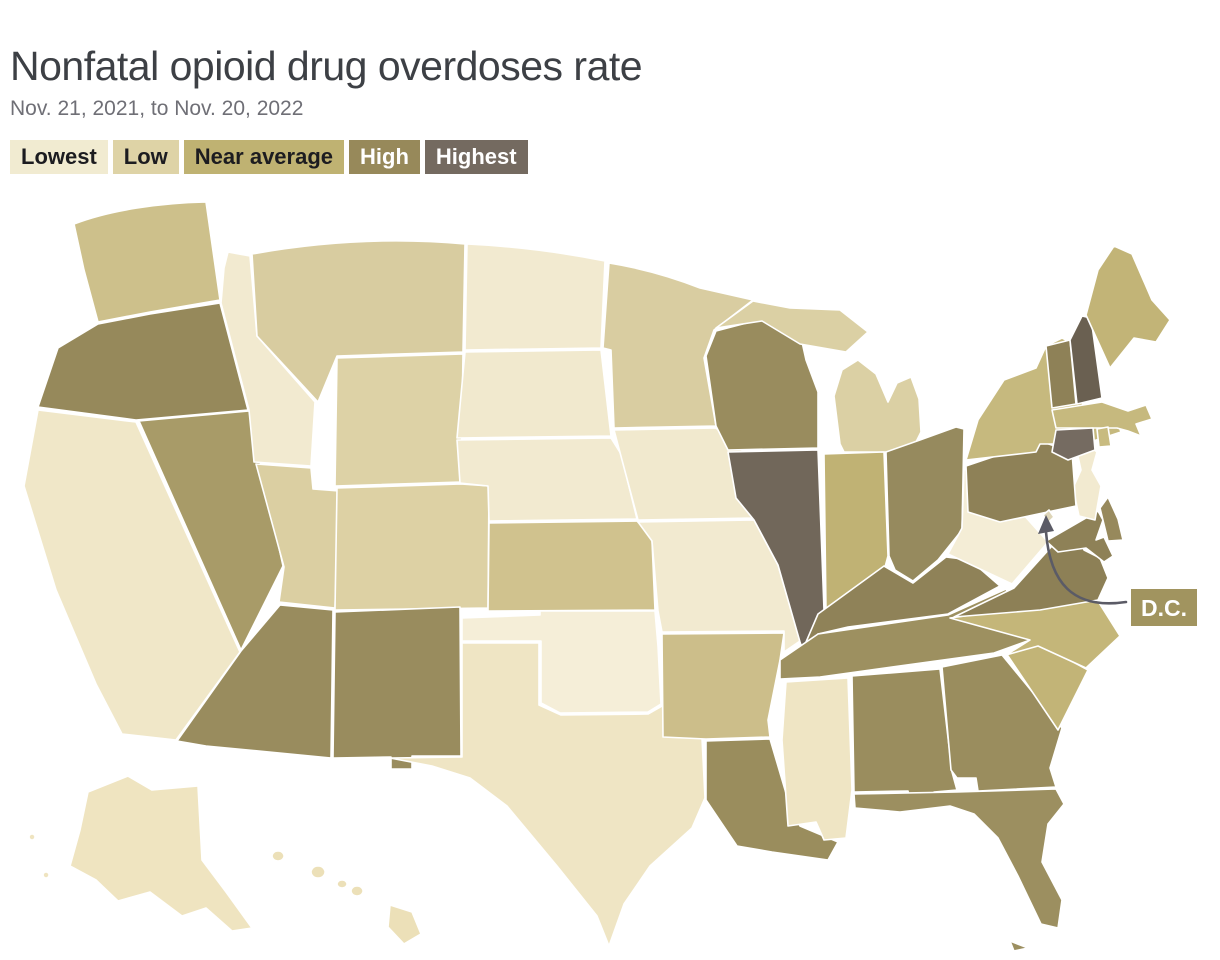 The image size is (1220, 960). I want to click on state-az: Arizona: High, so click(255, 681).